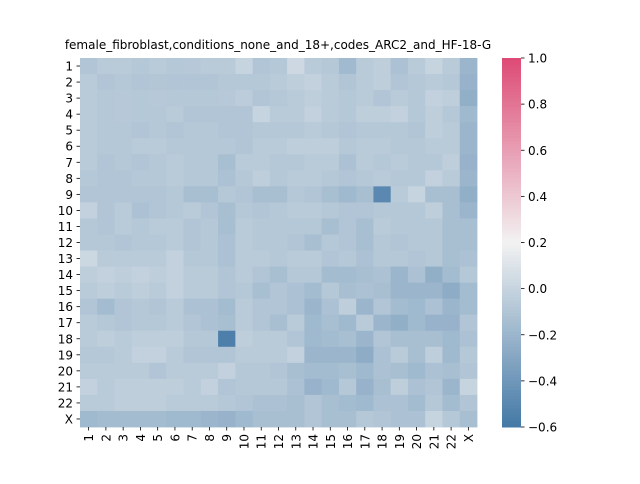  I want to click on row-tick-label: 1, so click(69, 67).